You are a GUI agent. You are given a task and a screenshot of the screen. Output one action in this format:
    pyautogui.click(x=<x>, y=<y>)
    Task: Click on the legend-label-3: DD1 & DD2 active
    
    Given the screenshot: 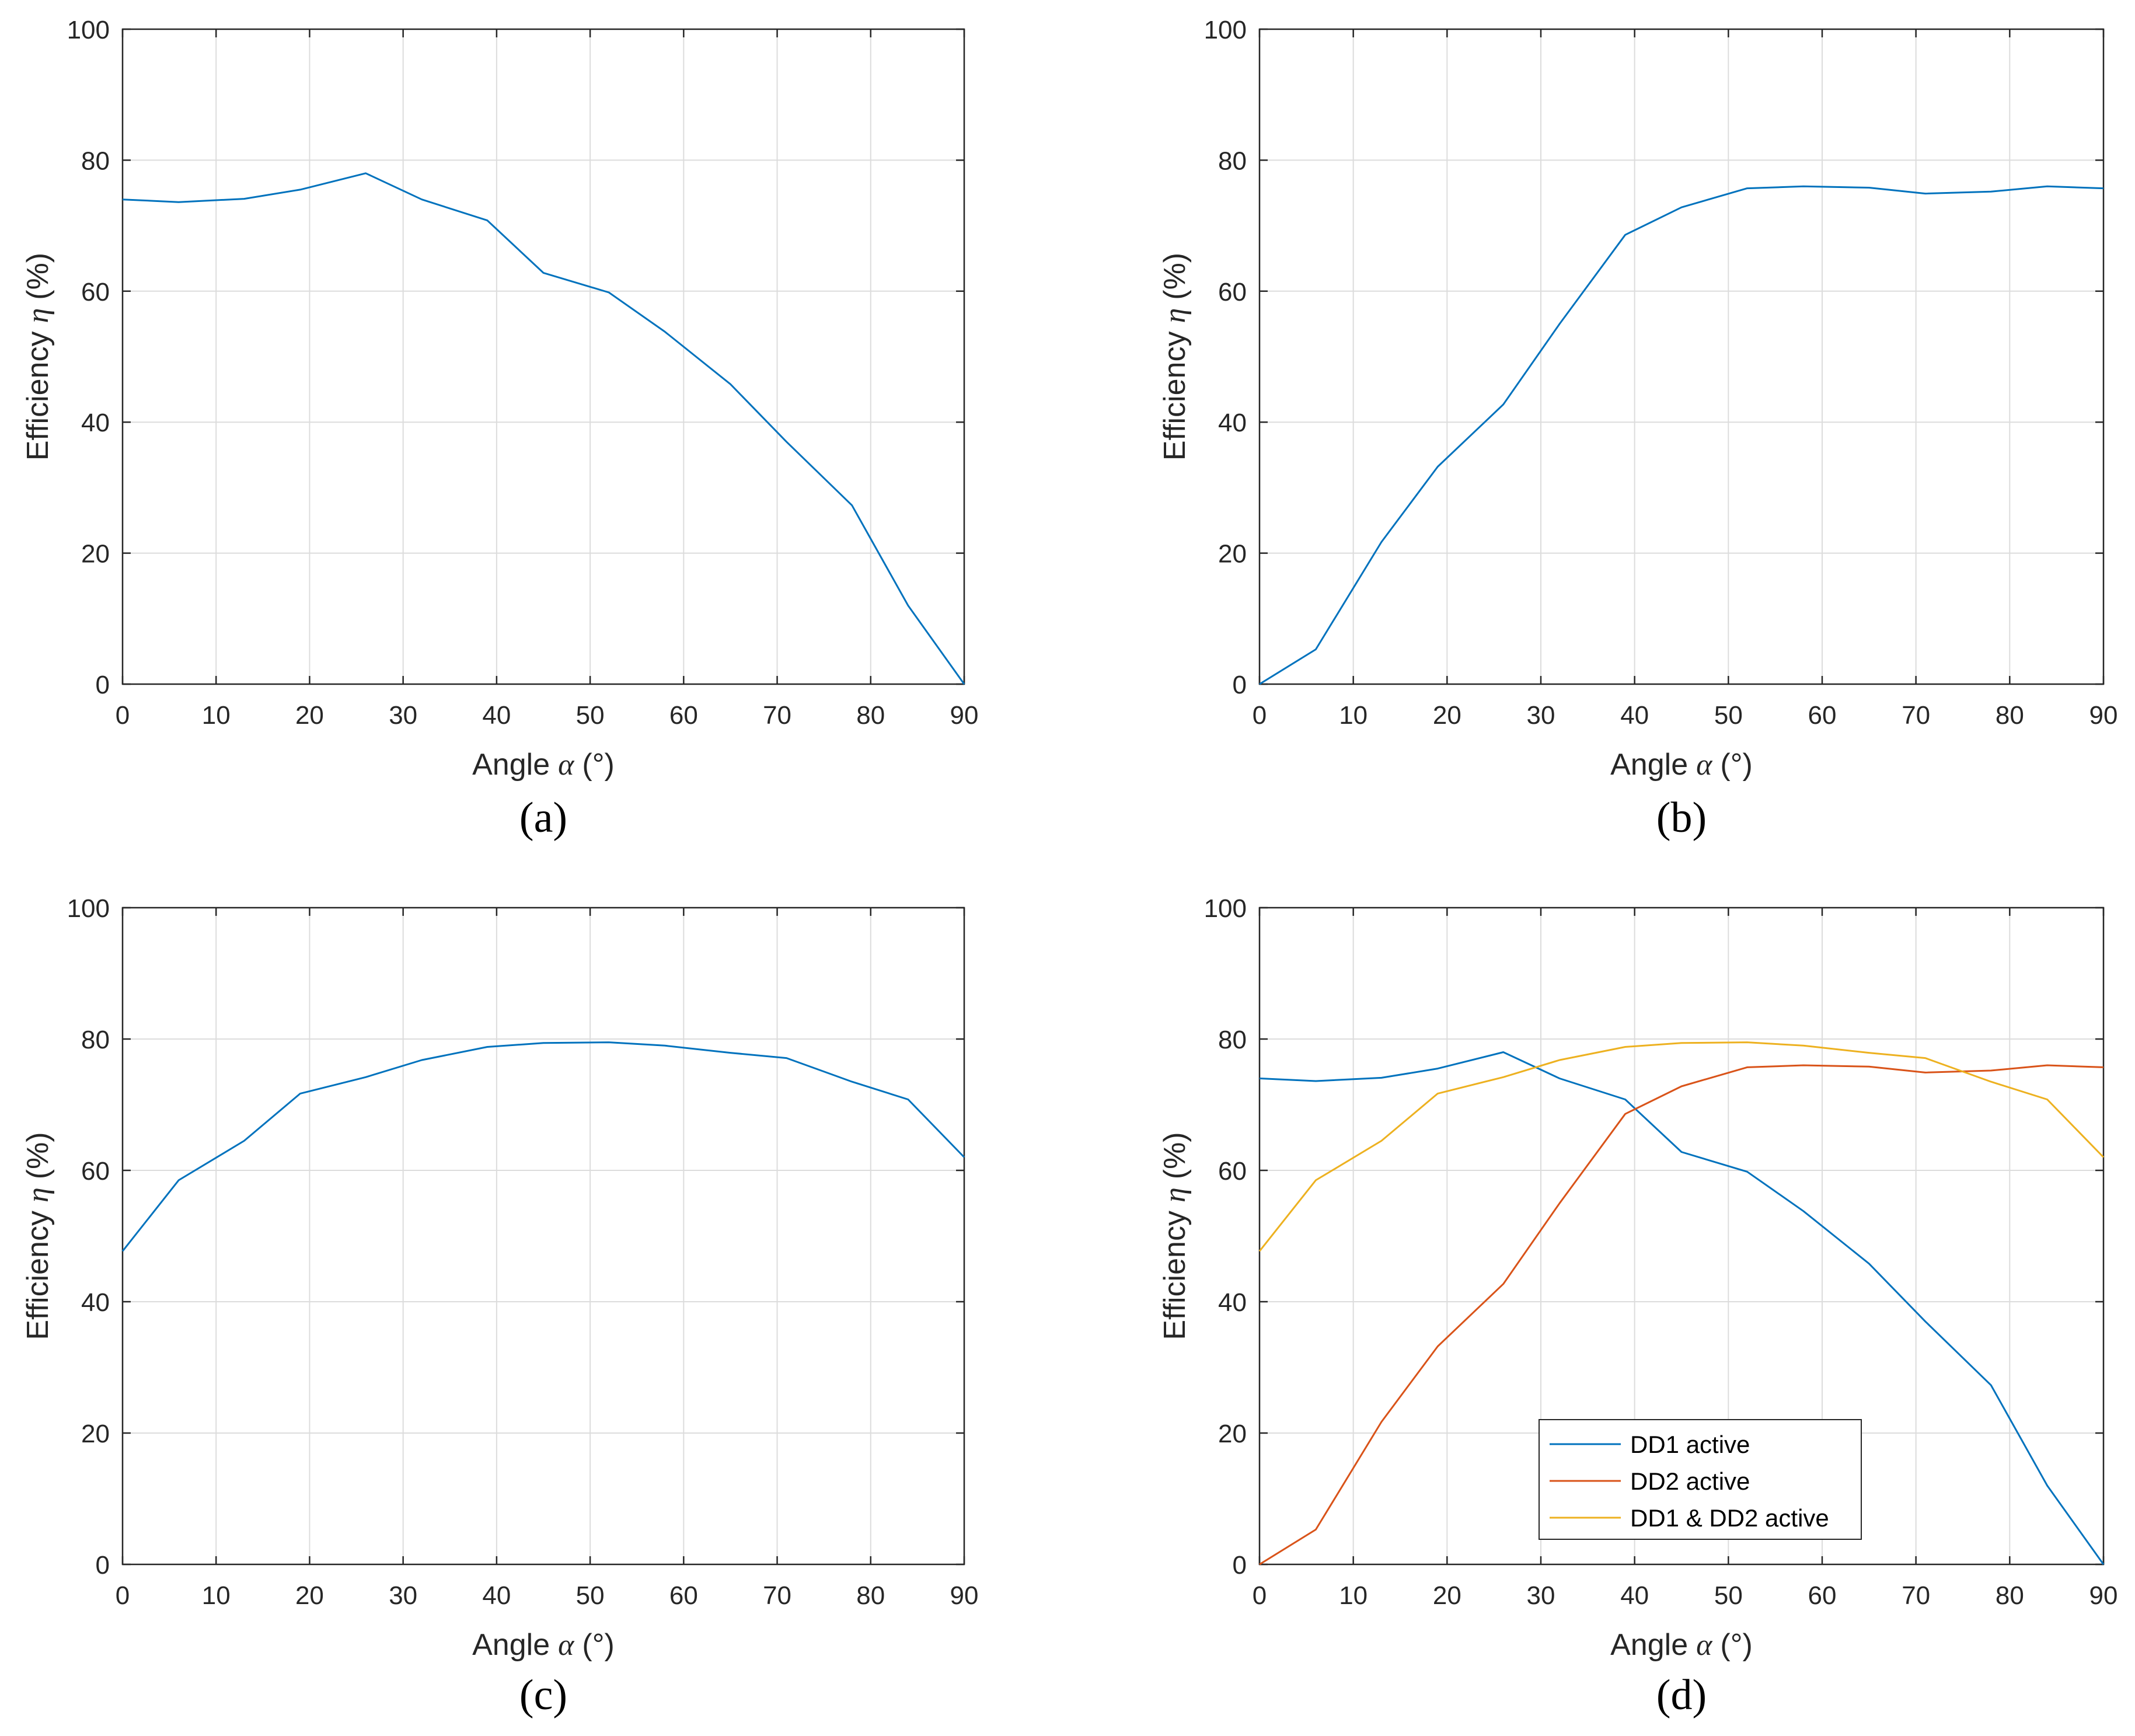 What is the action you would take?
    pyautogui.click(x=1729, y=1518)
    